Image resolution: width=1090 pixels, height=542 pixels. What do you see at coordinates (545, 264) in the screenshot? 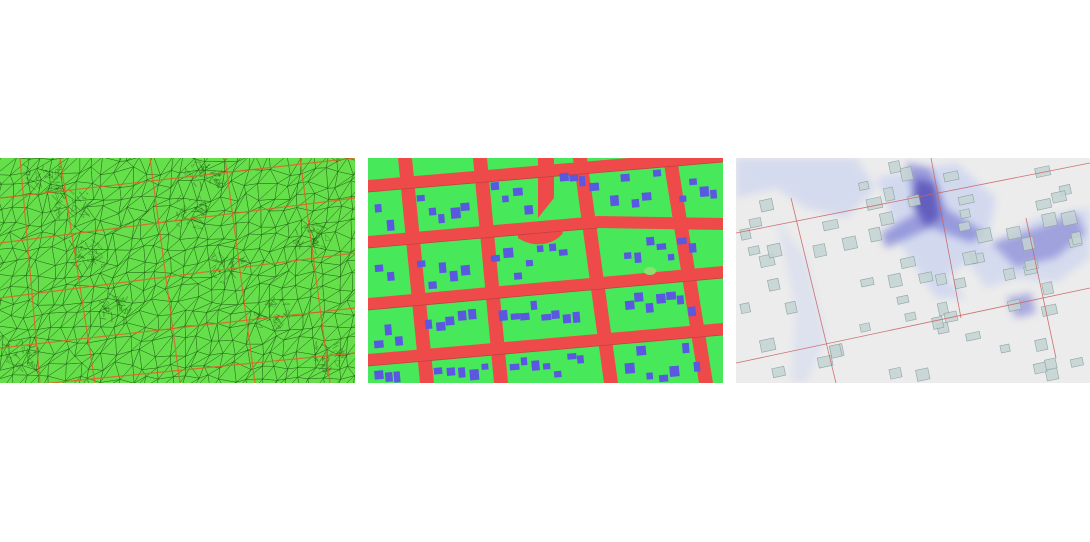
I see `landuse-road-edges` at bounding box center [545, 264].